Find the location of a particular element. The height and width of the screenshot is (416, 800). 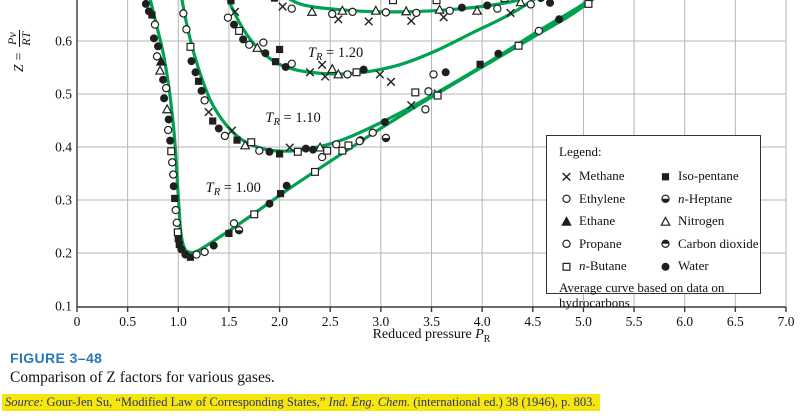

legend-item: Water is located at coordinates (708, 266).